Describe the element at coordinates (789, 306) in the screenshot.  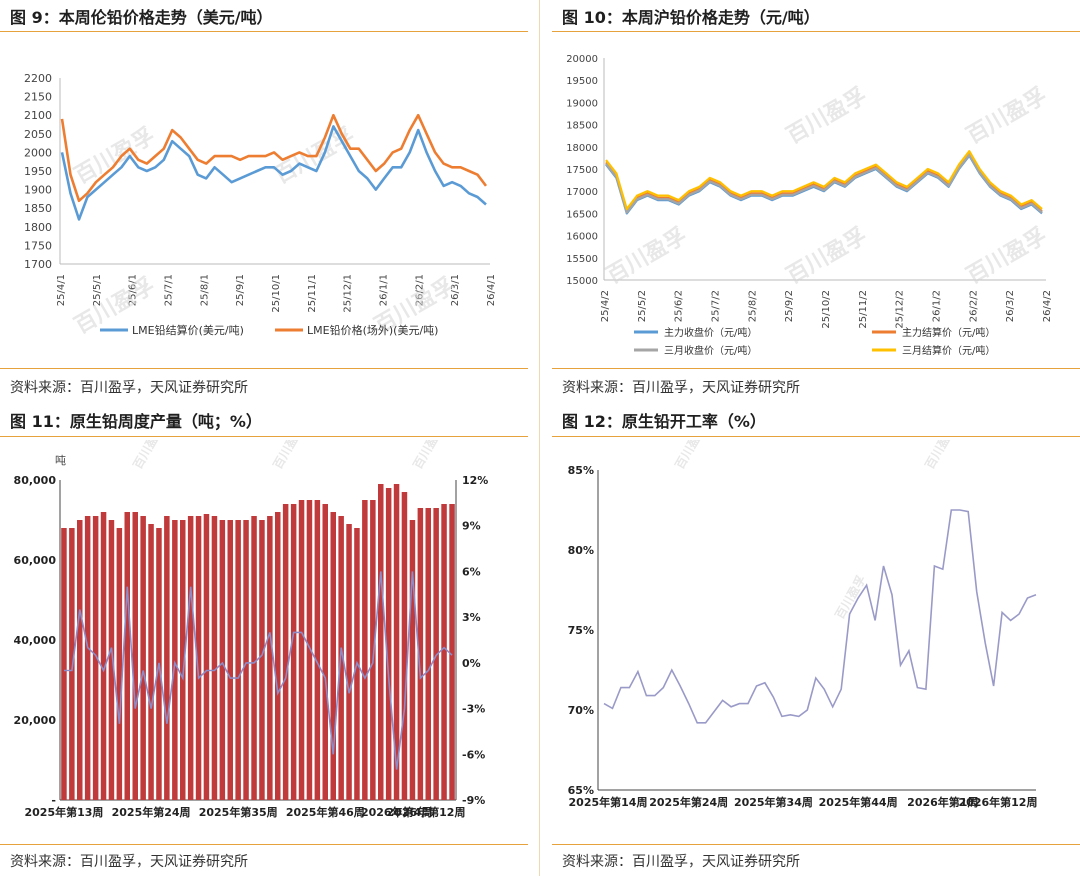
I see `x-tick-label: 25/9/2` at that location.